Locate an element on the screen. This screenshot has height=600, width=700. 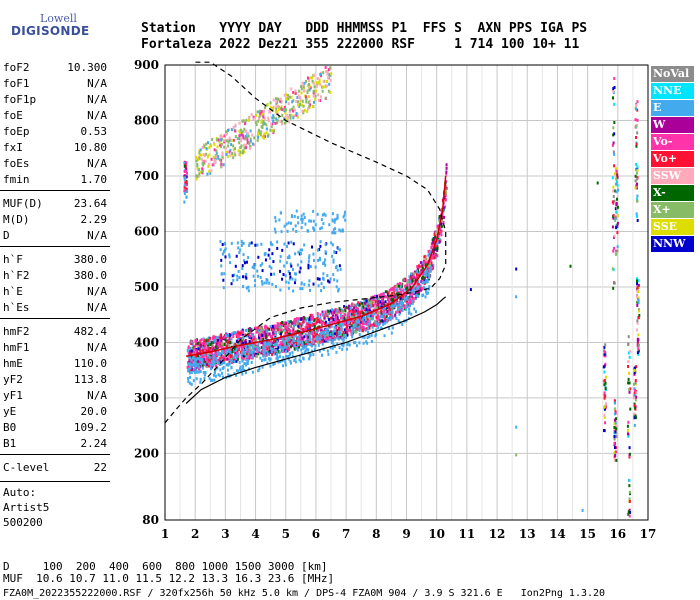
y-tick-label: 200 is located at coordinates (146, 453).